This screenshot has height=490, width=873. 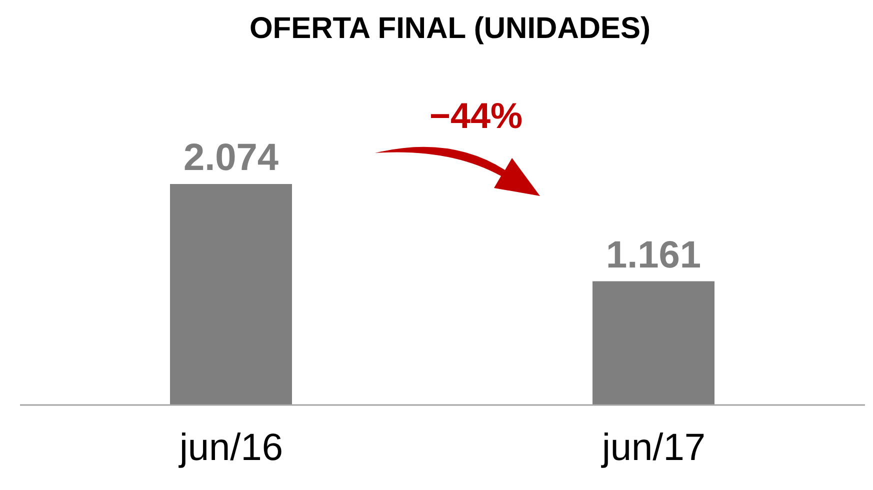 I want to click on chart-title: OFERTA FINAL (UNIDADES), so click(x=450, y=29).